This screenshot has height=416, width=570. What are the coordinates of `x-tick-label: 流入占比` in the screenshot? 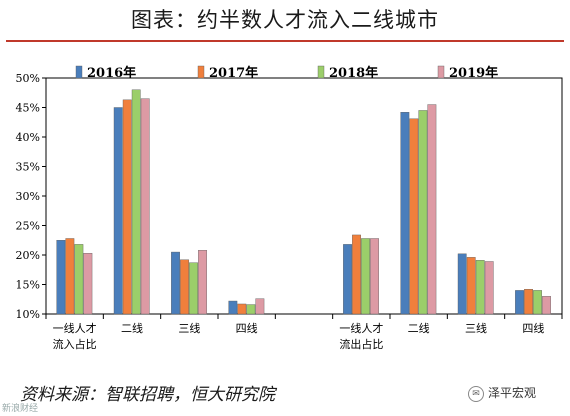 It's located at (75, 344).